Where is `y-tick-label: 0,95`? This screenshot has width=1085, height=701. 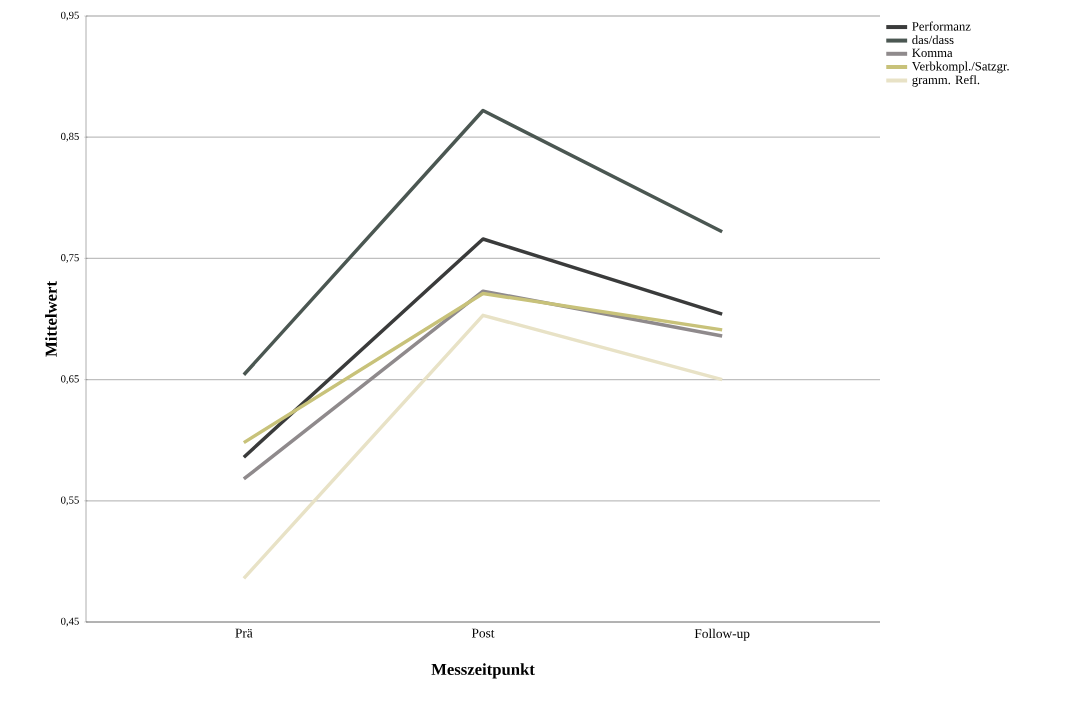
y-tick-label: 0,95 is located at coordinates (70, 16).